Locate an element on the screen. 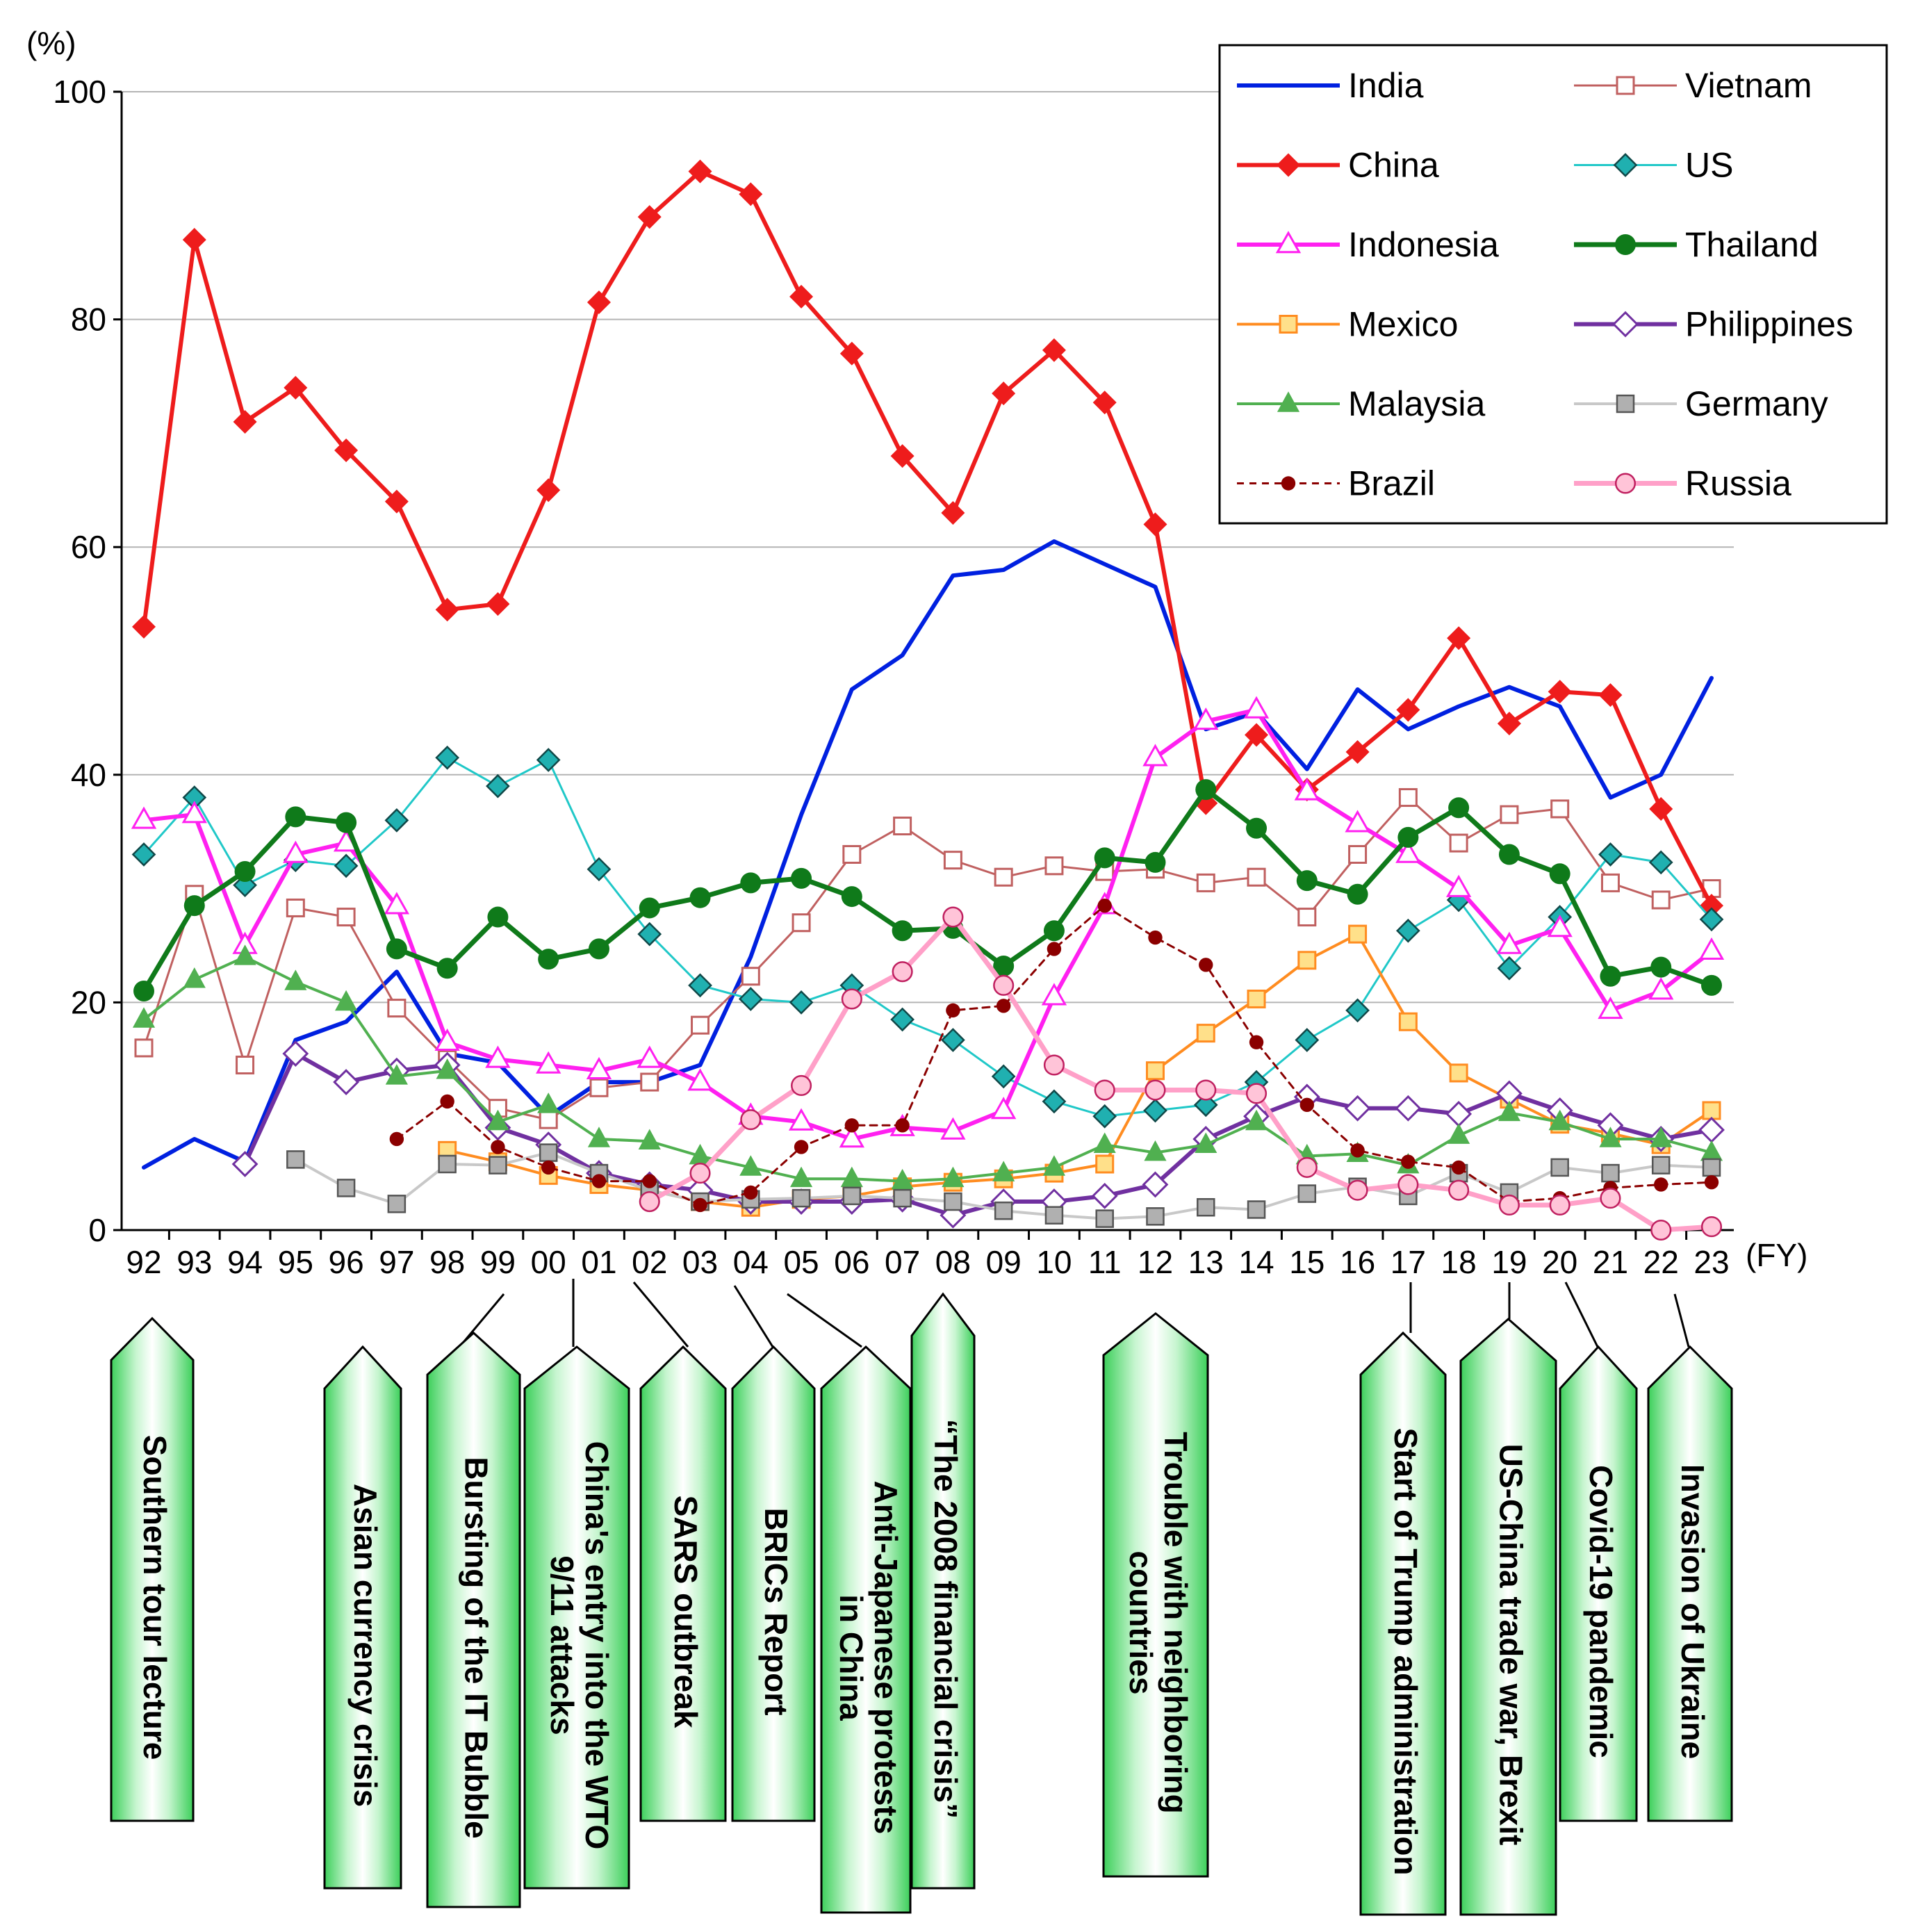 The height and width of the screenshot is (1932, 1911). x-tick-label: 13 is located at coordinates (1206, 1262).